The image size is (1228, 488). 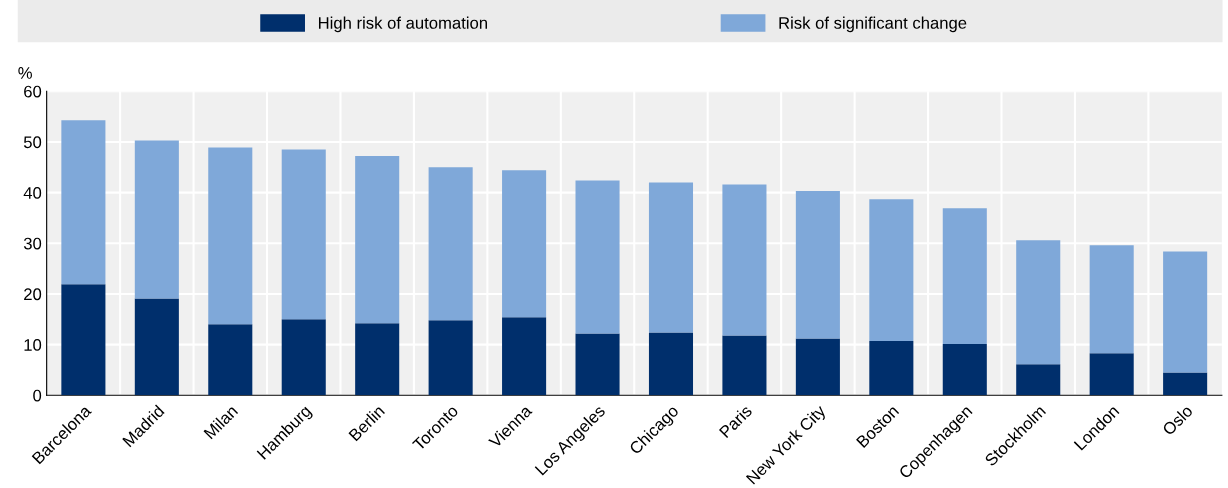 What do you see at coordinates (873, 24) in the screenshot?
I see `legend-label: Risk of significant change` at bounding box center [873, 24].